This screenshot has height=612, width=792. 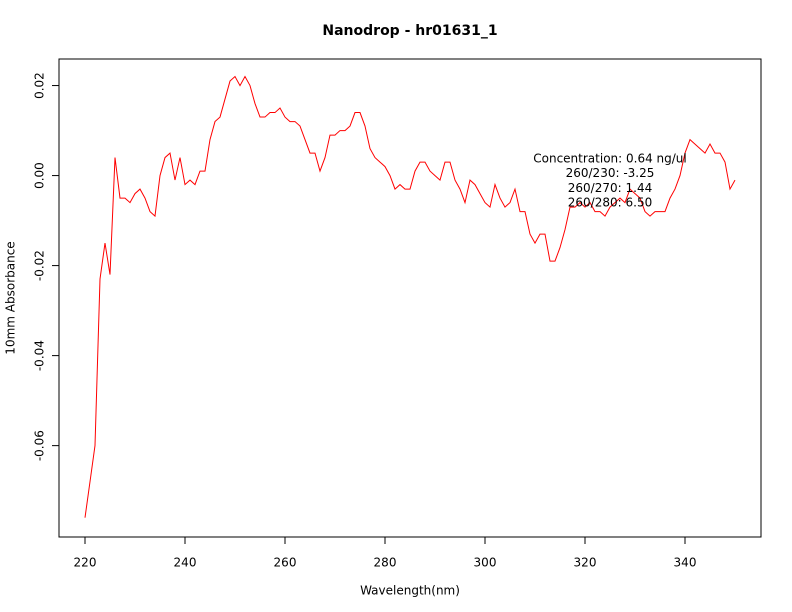 What do you see at coordinates (485, 563) in the screenshot?
I see `x-tick-label: 300` at bounding box center [485, 563].